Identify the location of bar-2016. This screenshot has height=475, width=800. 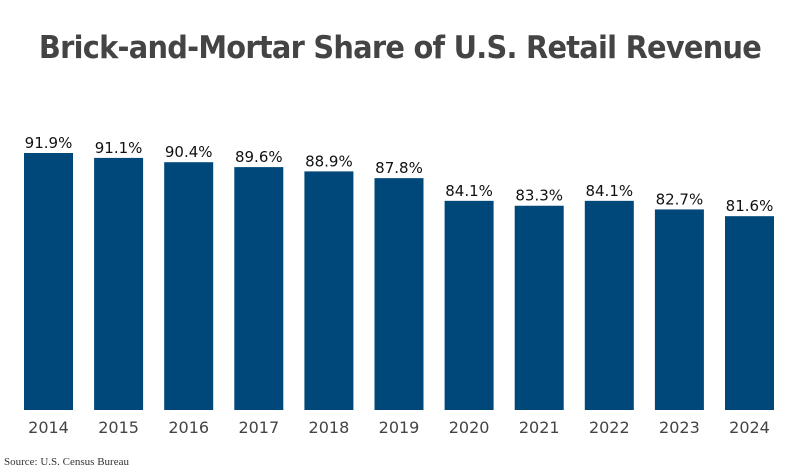
(189, 286).